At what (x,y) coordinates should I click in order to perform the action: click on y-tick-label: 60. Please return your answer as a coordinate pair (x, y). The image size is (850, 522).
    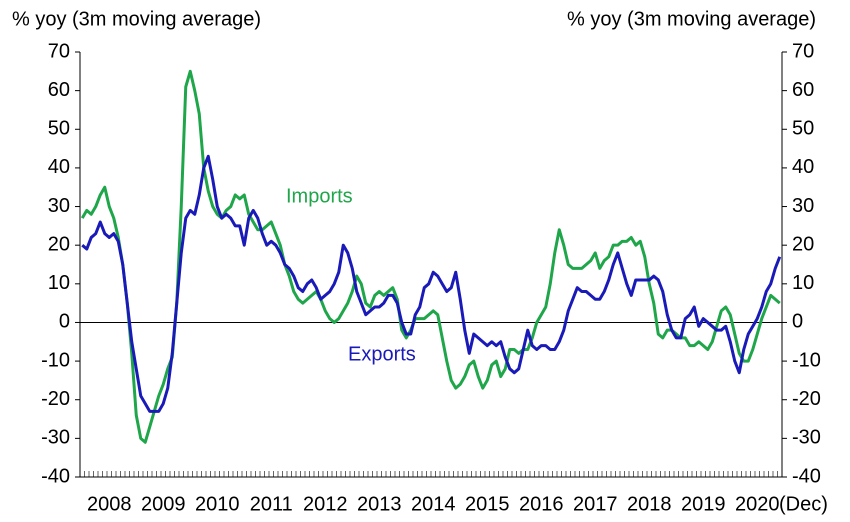
    Looking at the image, I should click on (59, 90).